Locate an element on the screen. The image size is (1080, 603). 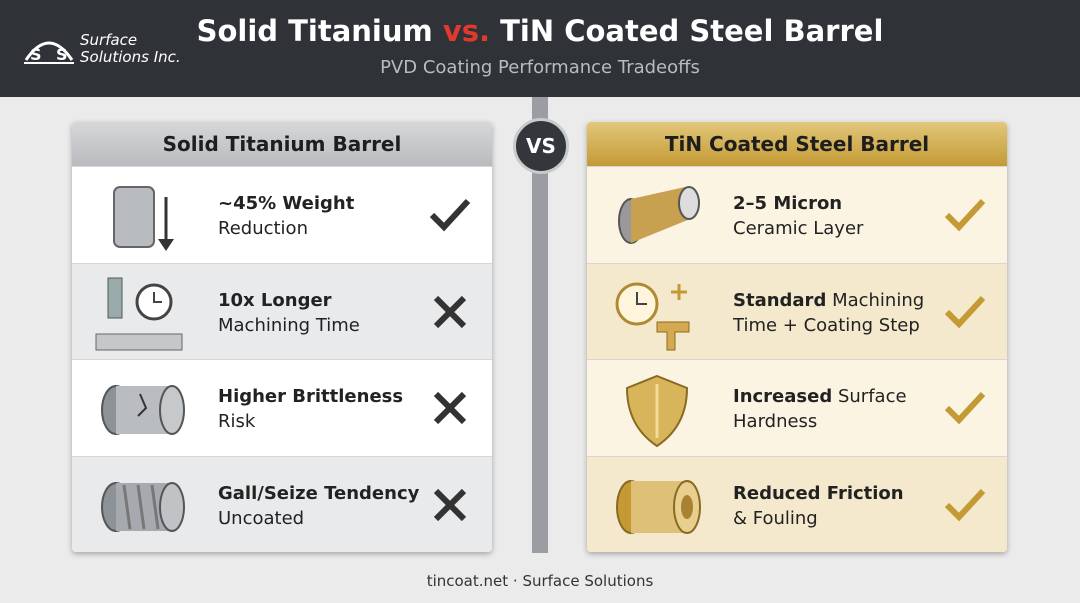
divider is located at coordinates (540, 325).